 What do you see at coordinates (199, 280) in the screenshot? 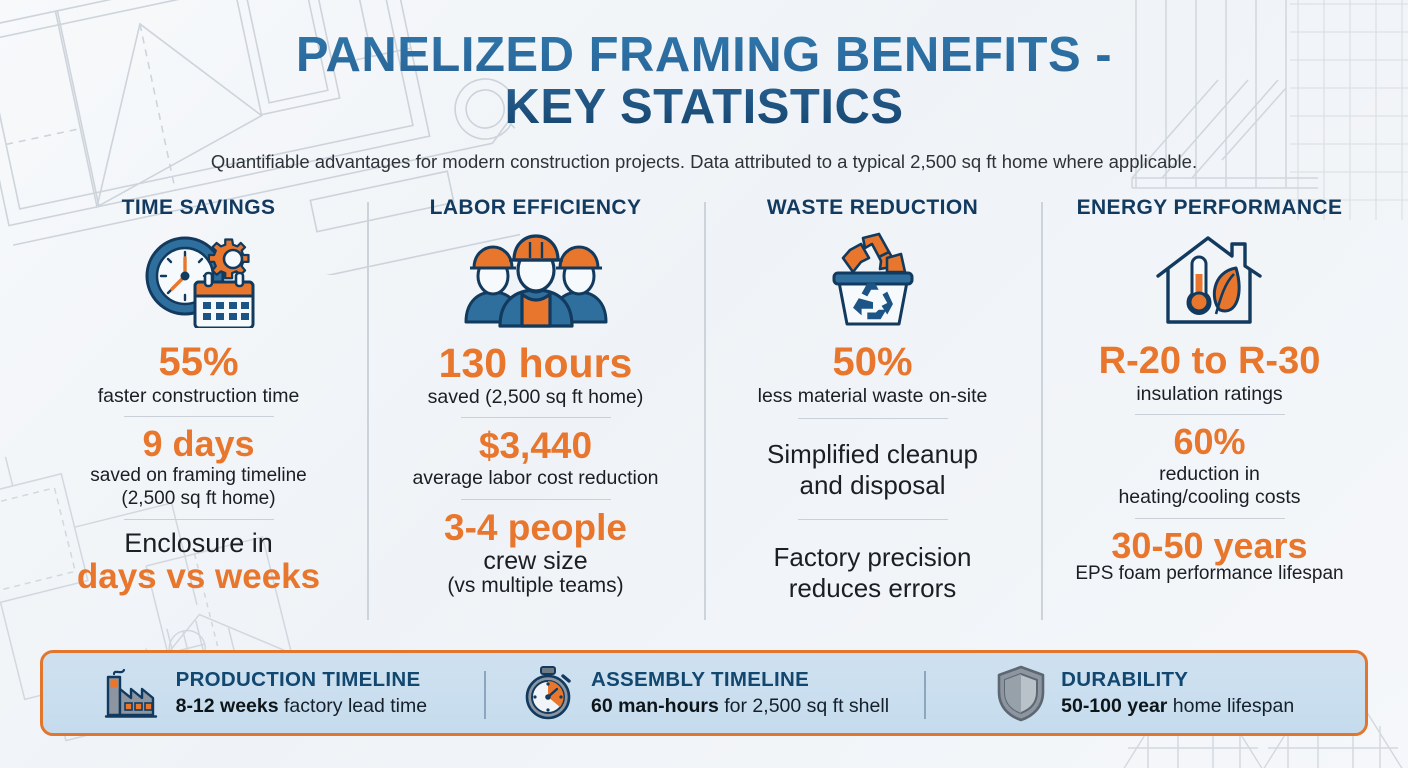
I see `clock-gear-calendar-icon` at bounding box center [199, 280].